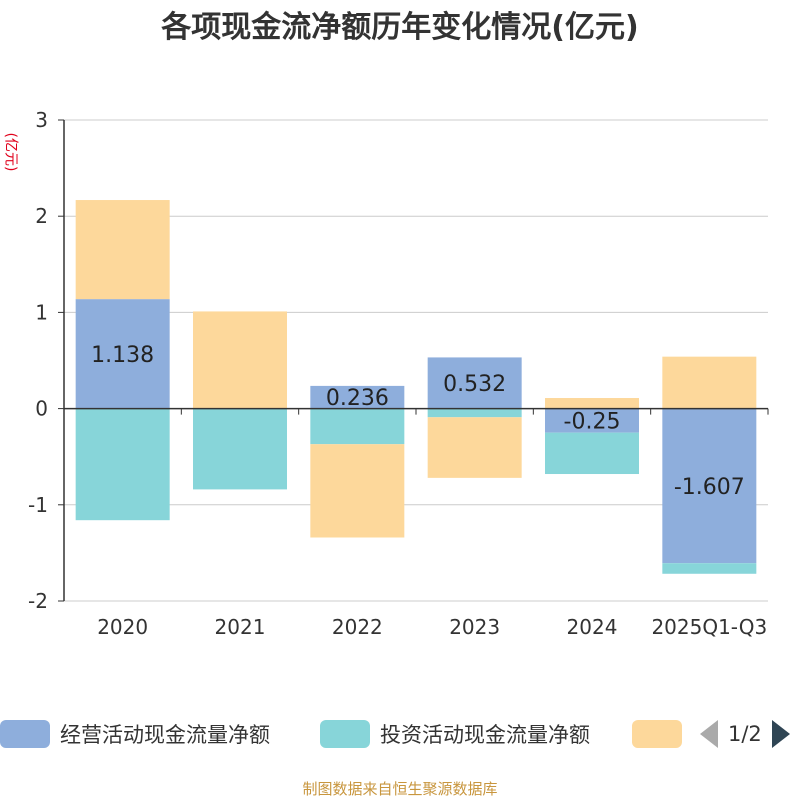 Image resolution: width=800 pixels, height=800 pixels. I want to click on legend-item-operating: 经营活动现金流量净额, so click(135, 734).